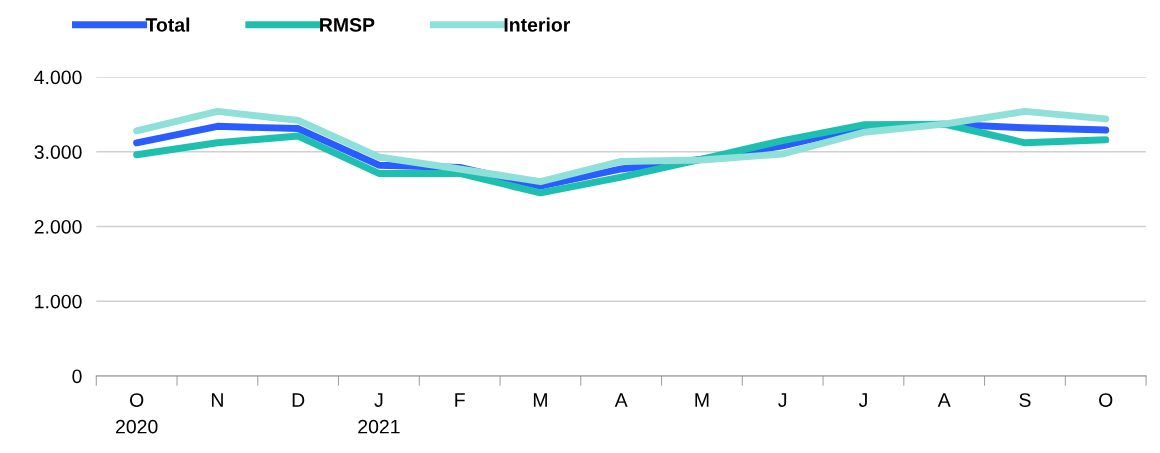 This screenshot has width=1160, height=453. I want to click on x-tick-label: J 2021, so click(379, 413).